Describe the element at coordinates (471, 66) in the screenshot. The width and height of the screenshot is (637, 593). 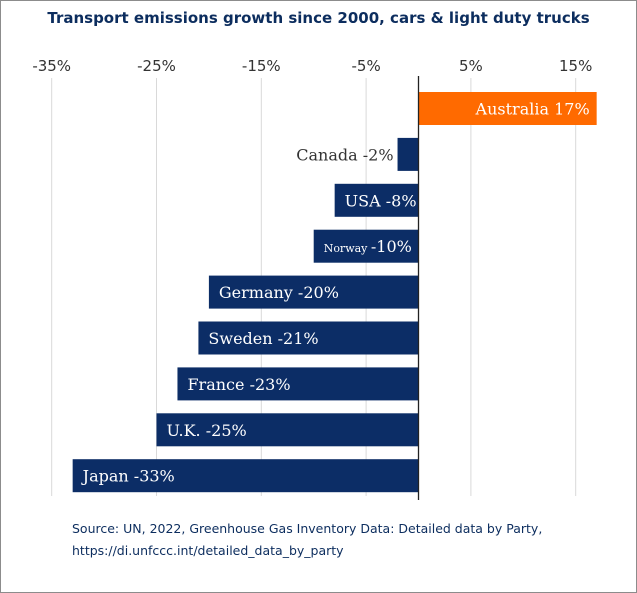
I see `x-tick-label: 5%` at that location.